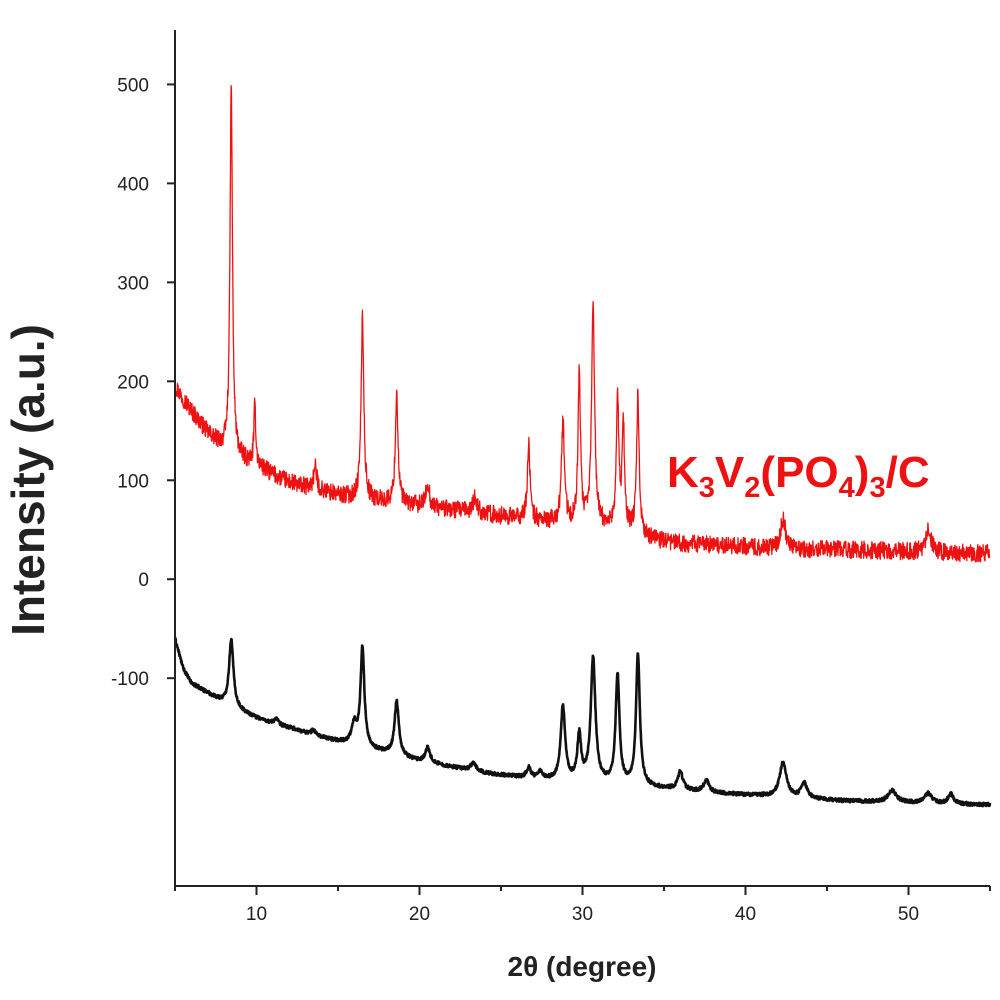  Describe the element at coordinates (582, 966) in the screenshot. I see `x-axis-title: 2θ (degree)` at that location.